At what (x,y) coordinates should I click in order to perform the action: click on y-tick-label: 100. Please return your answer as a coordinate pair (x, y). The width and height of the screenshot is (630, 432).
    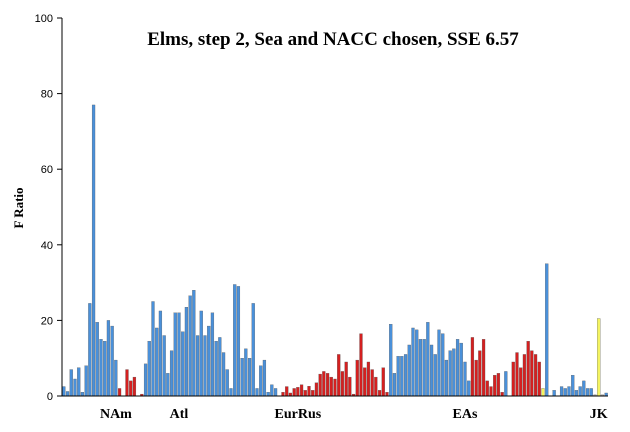
    Looking at the image, I should click on (44, 19).